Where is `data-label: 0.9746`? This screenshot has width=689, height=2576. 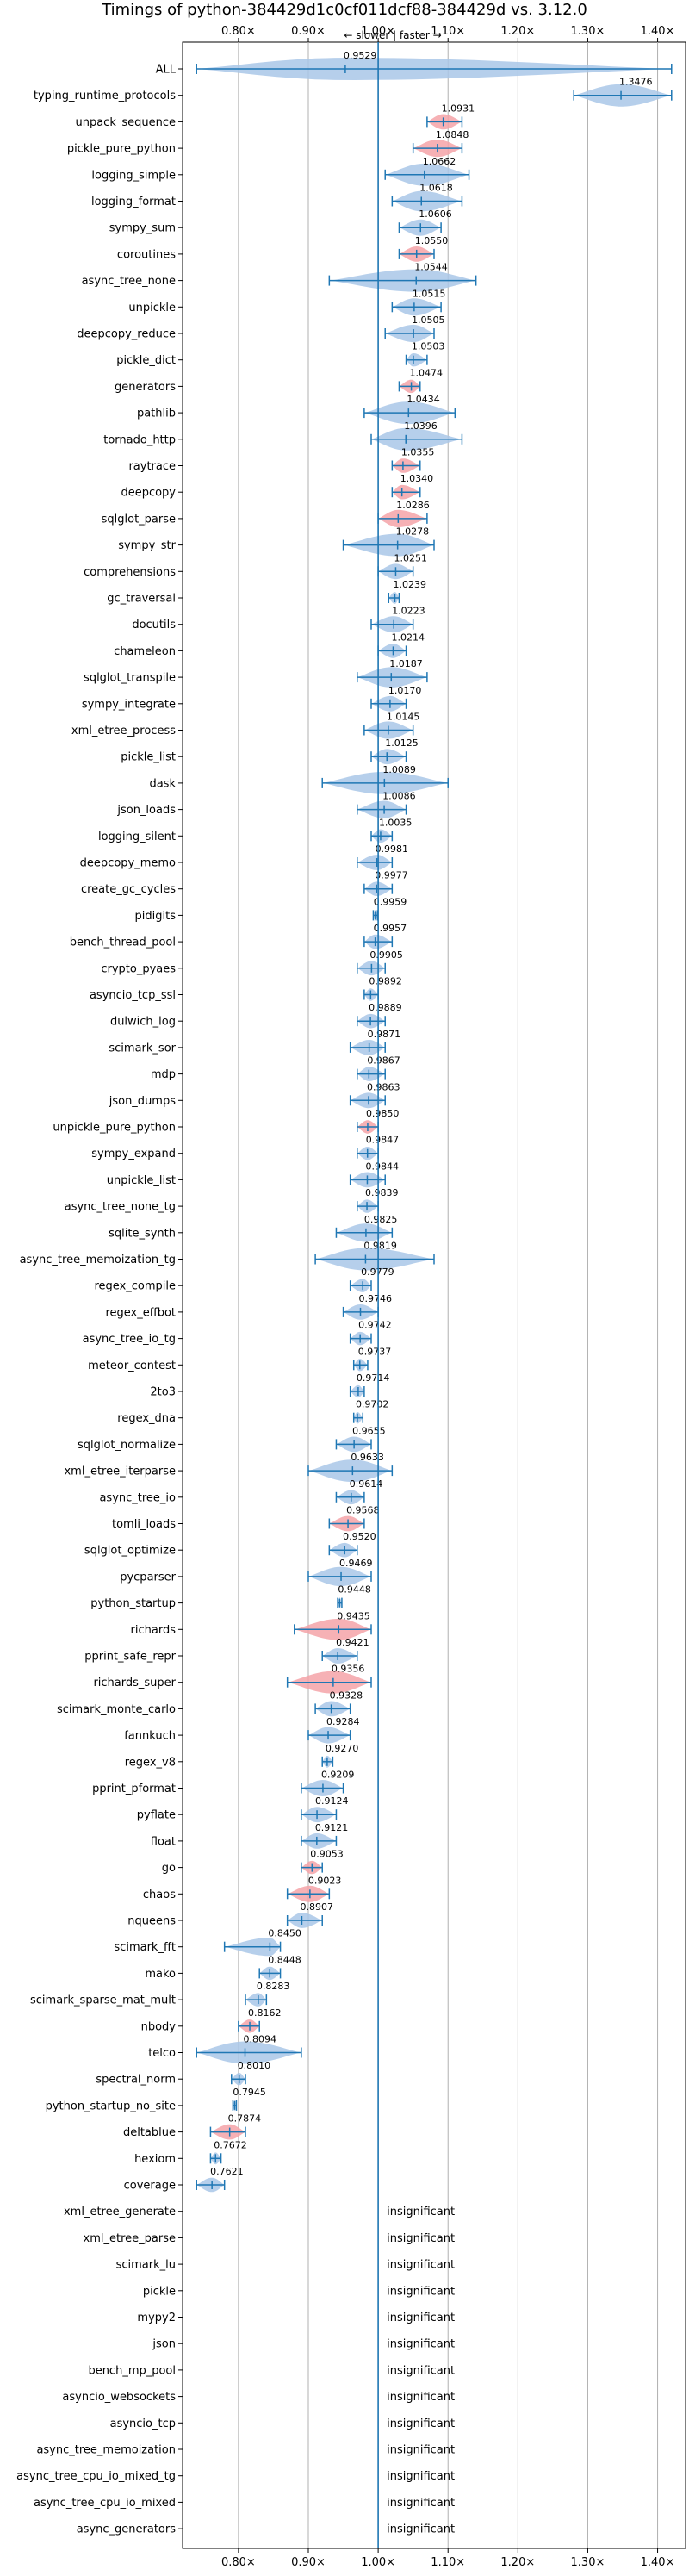 data-label: 0.9746 is located at coordinates (376, 1299).